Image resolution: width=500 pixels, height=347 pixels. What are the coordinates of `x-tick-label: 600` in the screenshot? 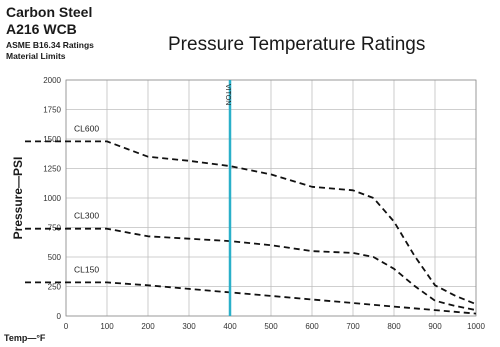 It's located at (312, 326).